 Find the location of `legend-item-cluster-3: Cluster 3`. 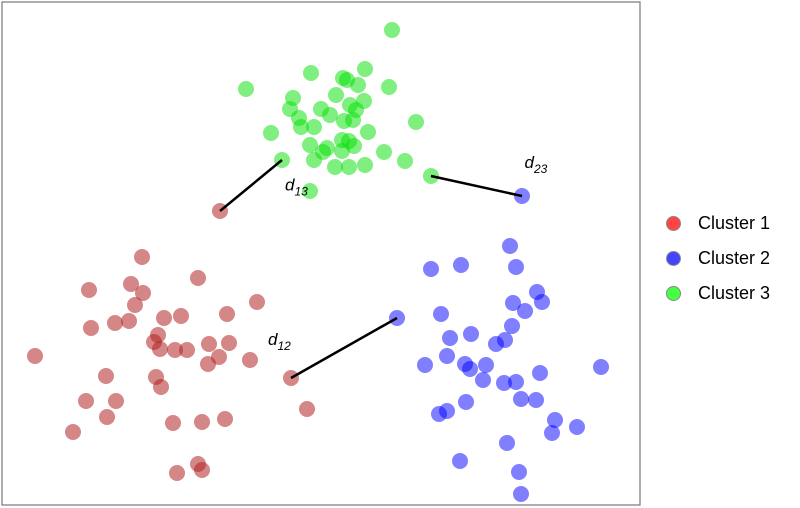

legend-item-cluster-3: Cluster 3 is located at coordinates (718, 293).